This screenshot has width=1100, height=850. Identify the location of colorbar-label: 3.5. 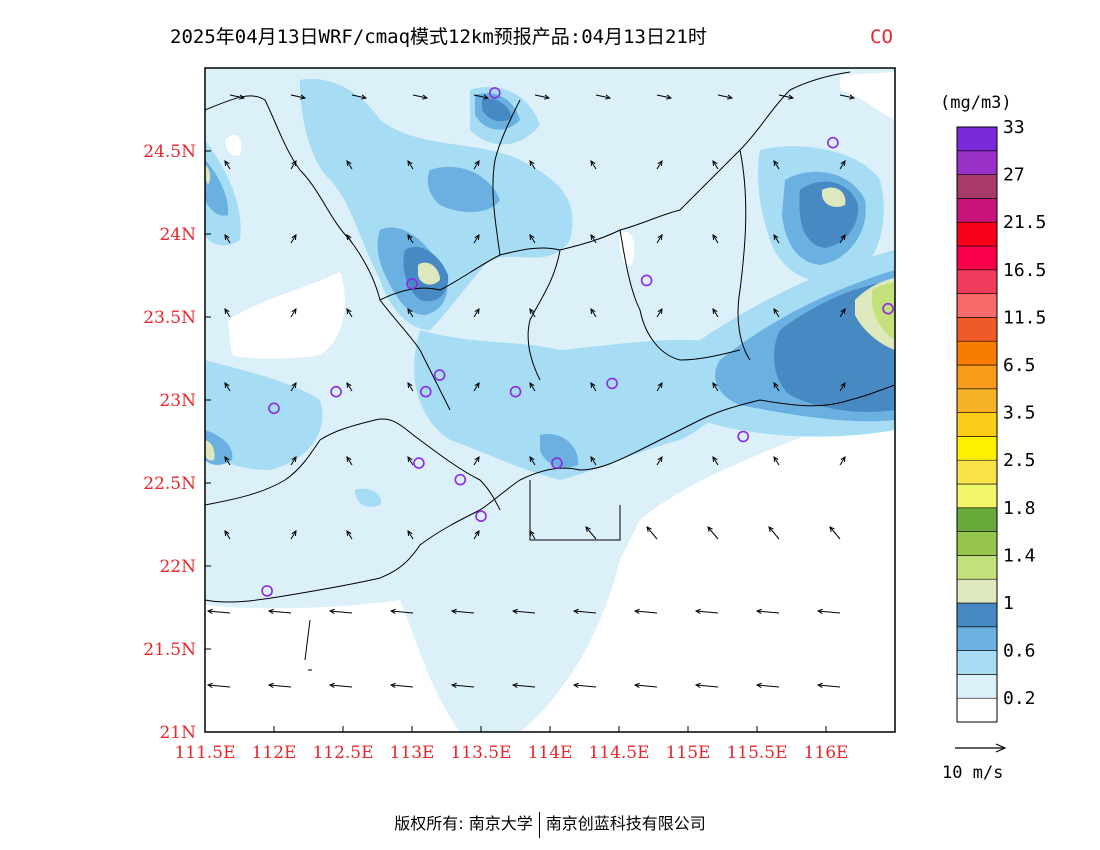
(1019, 413).